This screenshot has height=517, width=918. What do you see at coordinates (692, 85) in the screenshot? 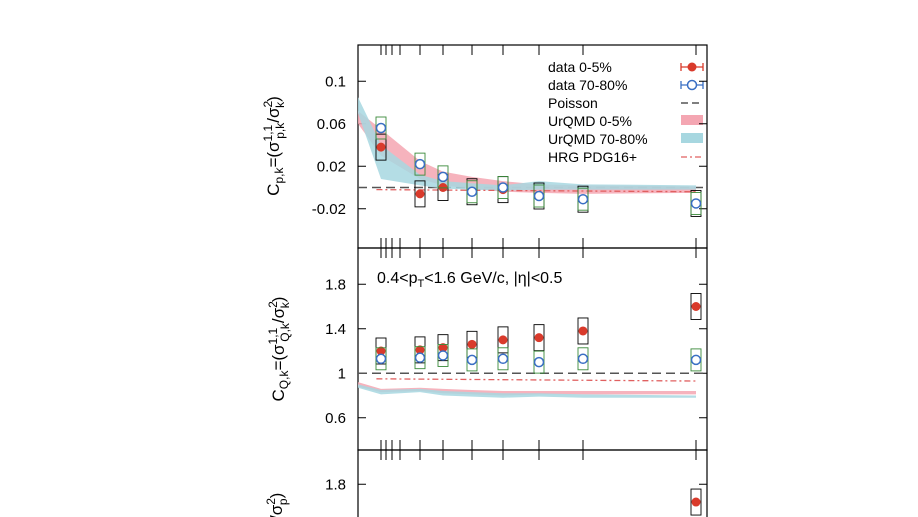
I see `legend-marker-data-peripheral` at bounding box center [692, 85].